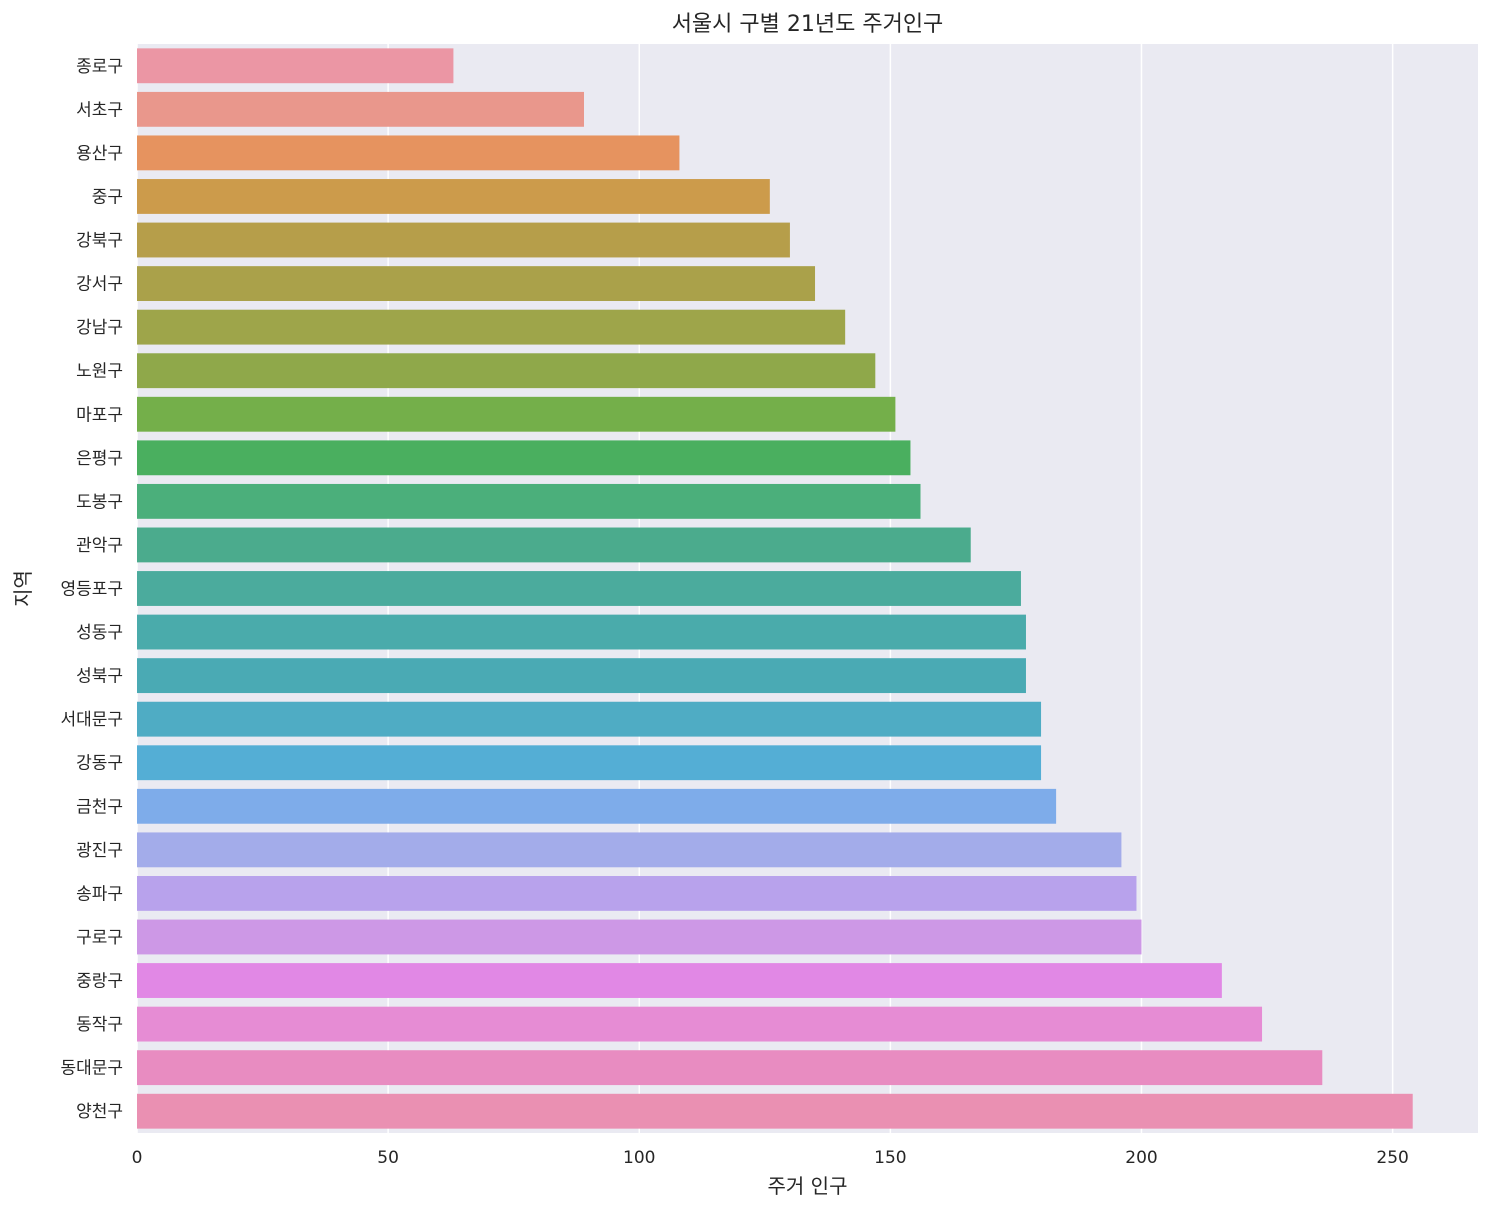  What do you see at coordinates (99, 1025) in the screenshot?
I see `y-tick-label: 동작구` at bounding box center [99, 1025].